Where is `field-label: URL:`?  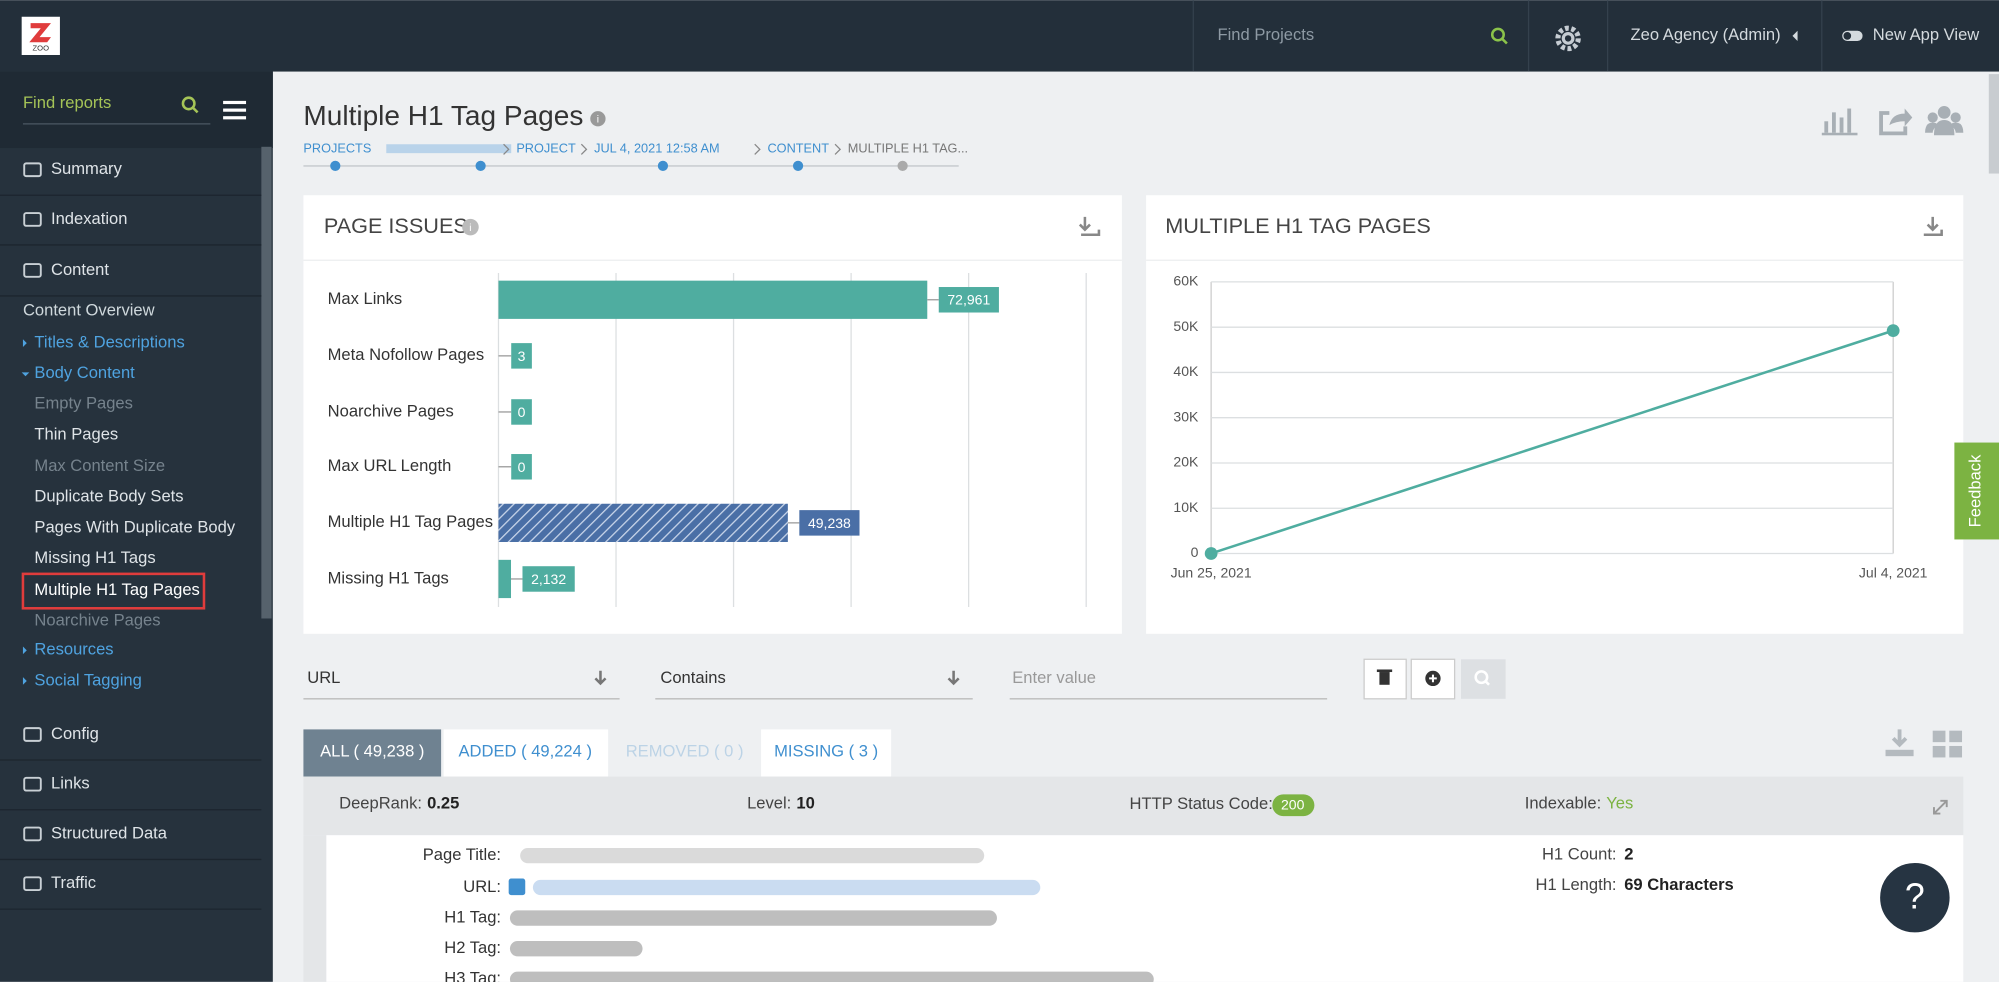
field-label: URL: is located at coordinates (482, 886).